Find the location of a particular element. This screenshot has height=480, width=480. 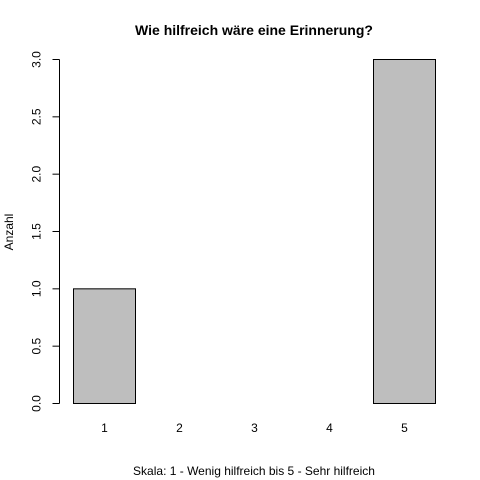

x-tick-label: 4 is located at coordinates (329, 428).